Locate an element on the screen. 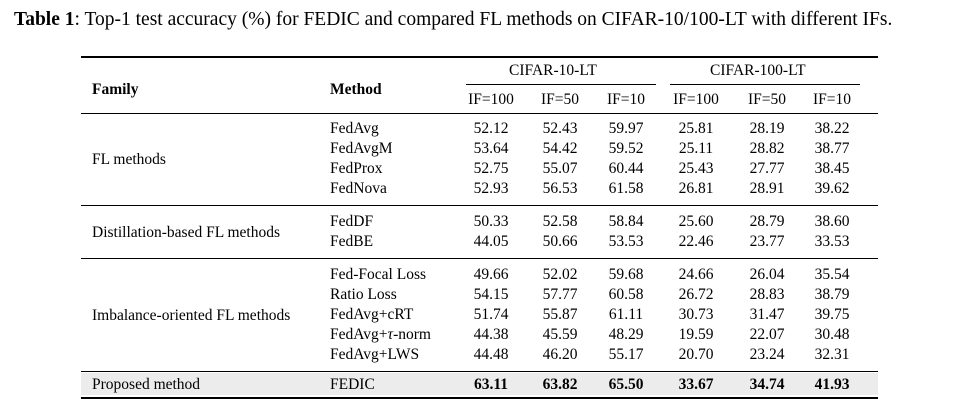  accuracy-value: 52.58 is located at coordinates (560, 221).